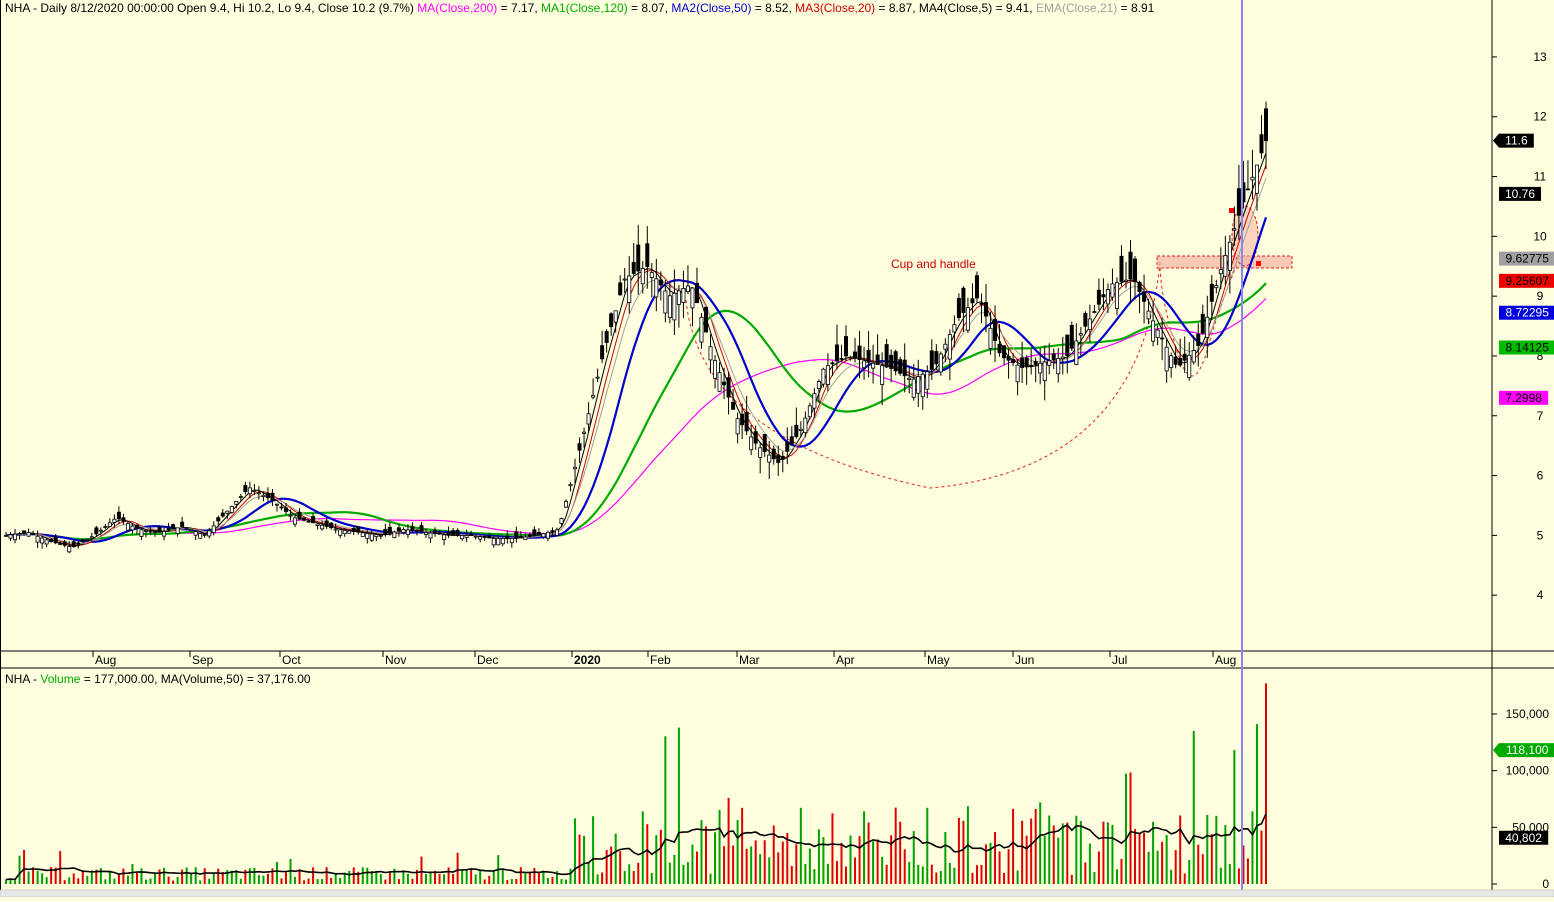  Describe the element at coordinates (1024, 660) in the screenshot. I see `time-tick-label: Jun` at that location.